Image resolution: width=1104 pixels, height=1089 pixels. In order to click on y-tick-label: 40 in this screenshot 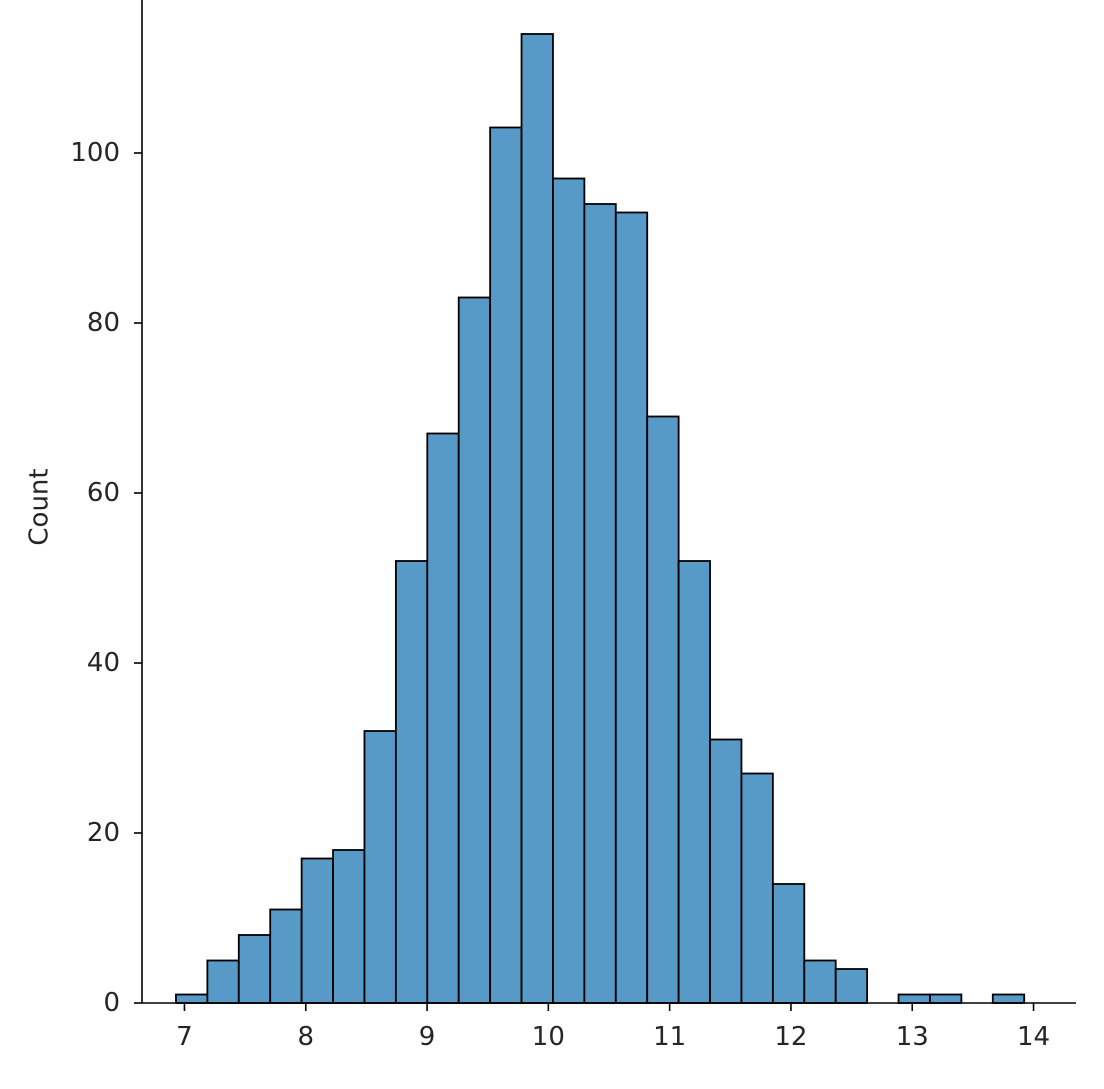, I will do `click(103, 663)`.